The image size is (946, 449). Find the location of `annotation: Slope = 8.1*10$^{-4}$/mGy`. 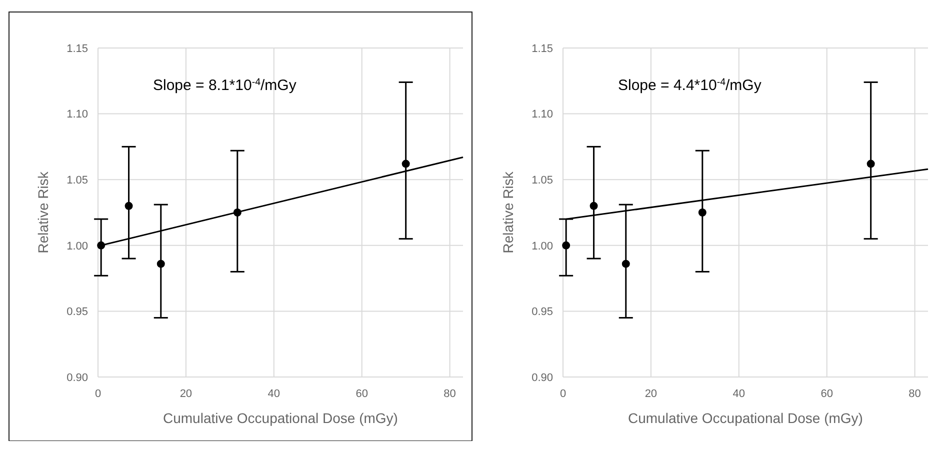

annotation: Slope = 8.1*10$^{-4}$/mGy is located at coordinates (225, 85).